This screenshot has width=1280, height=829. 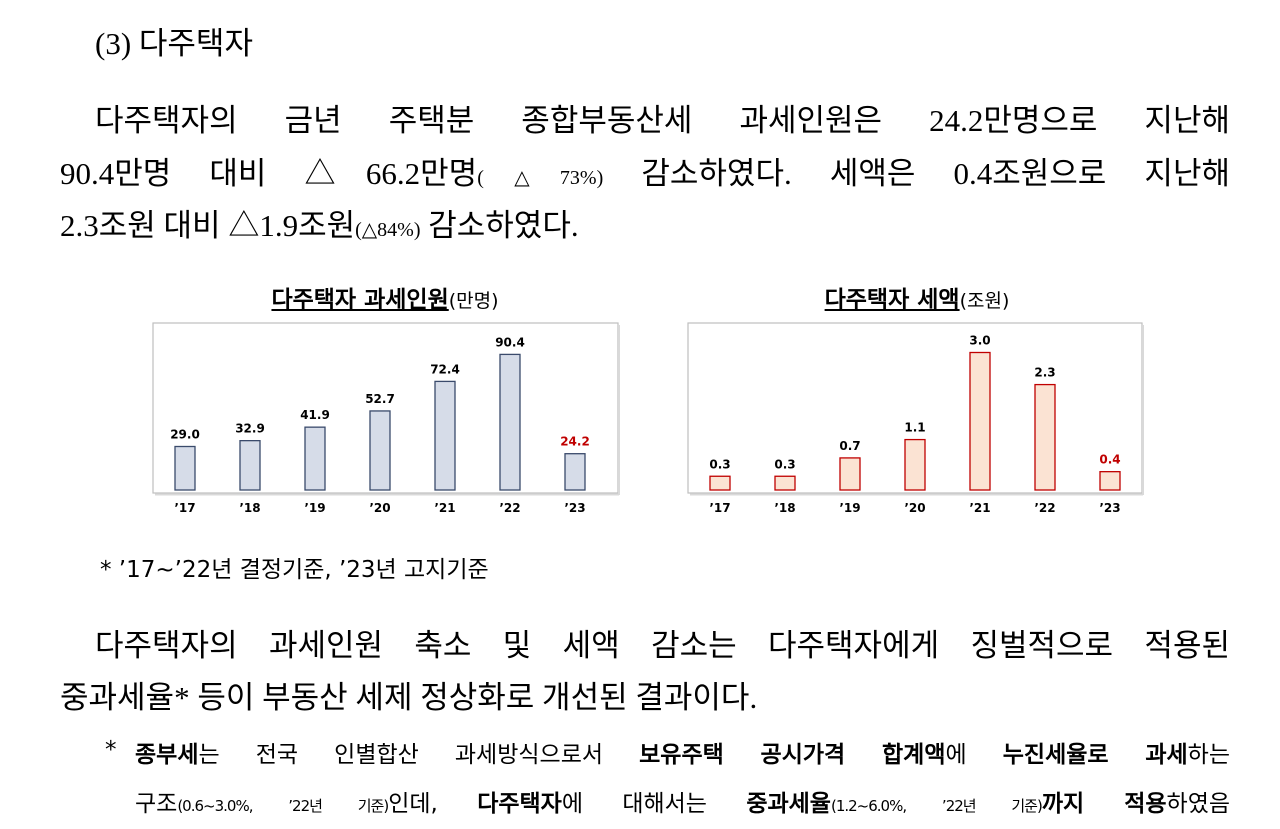 What do you see at coordinates (433, 804) in the screenshot?
I see `text-run: 인데,` at bounding box center [433, 804].